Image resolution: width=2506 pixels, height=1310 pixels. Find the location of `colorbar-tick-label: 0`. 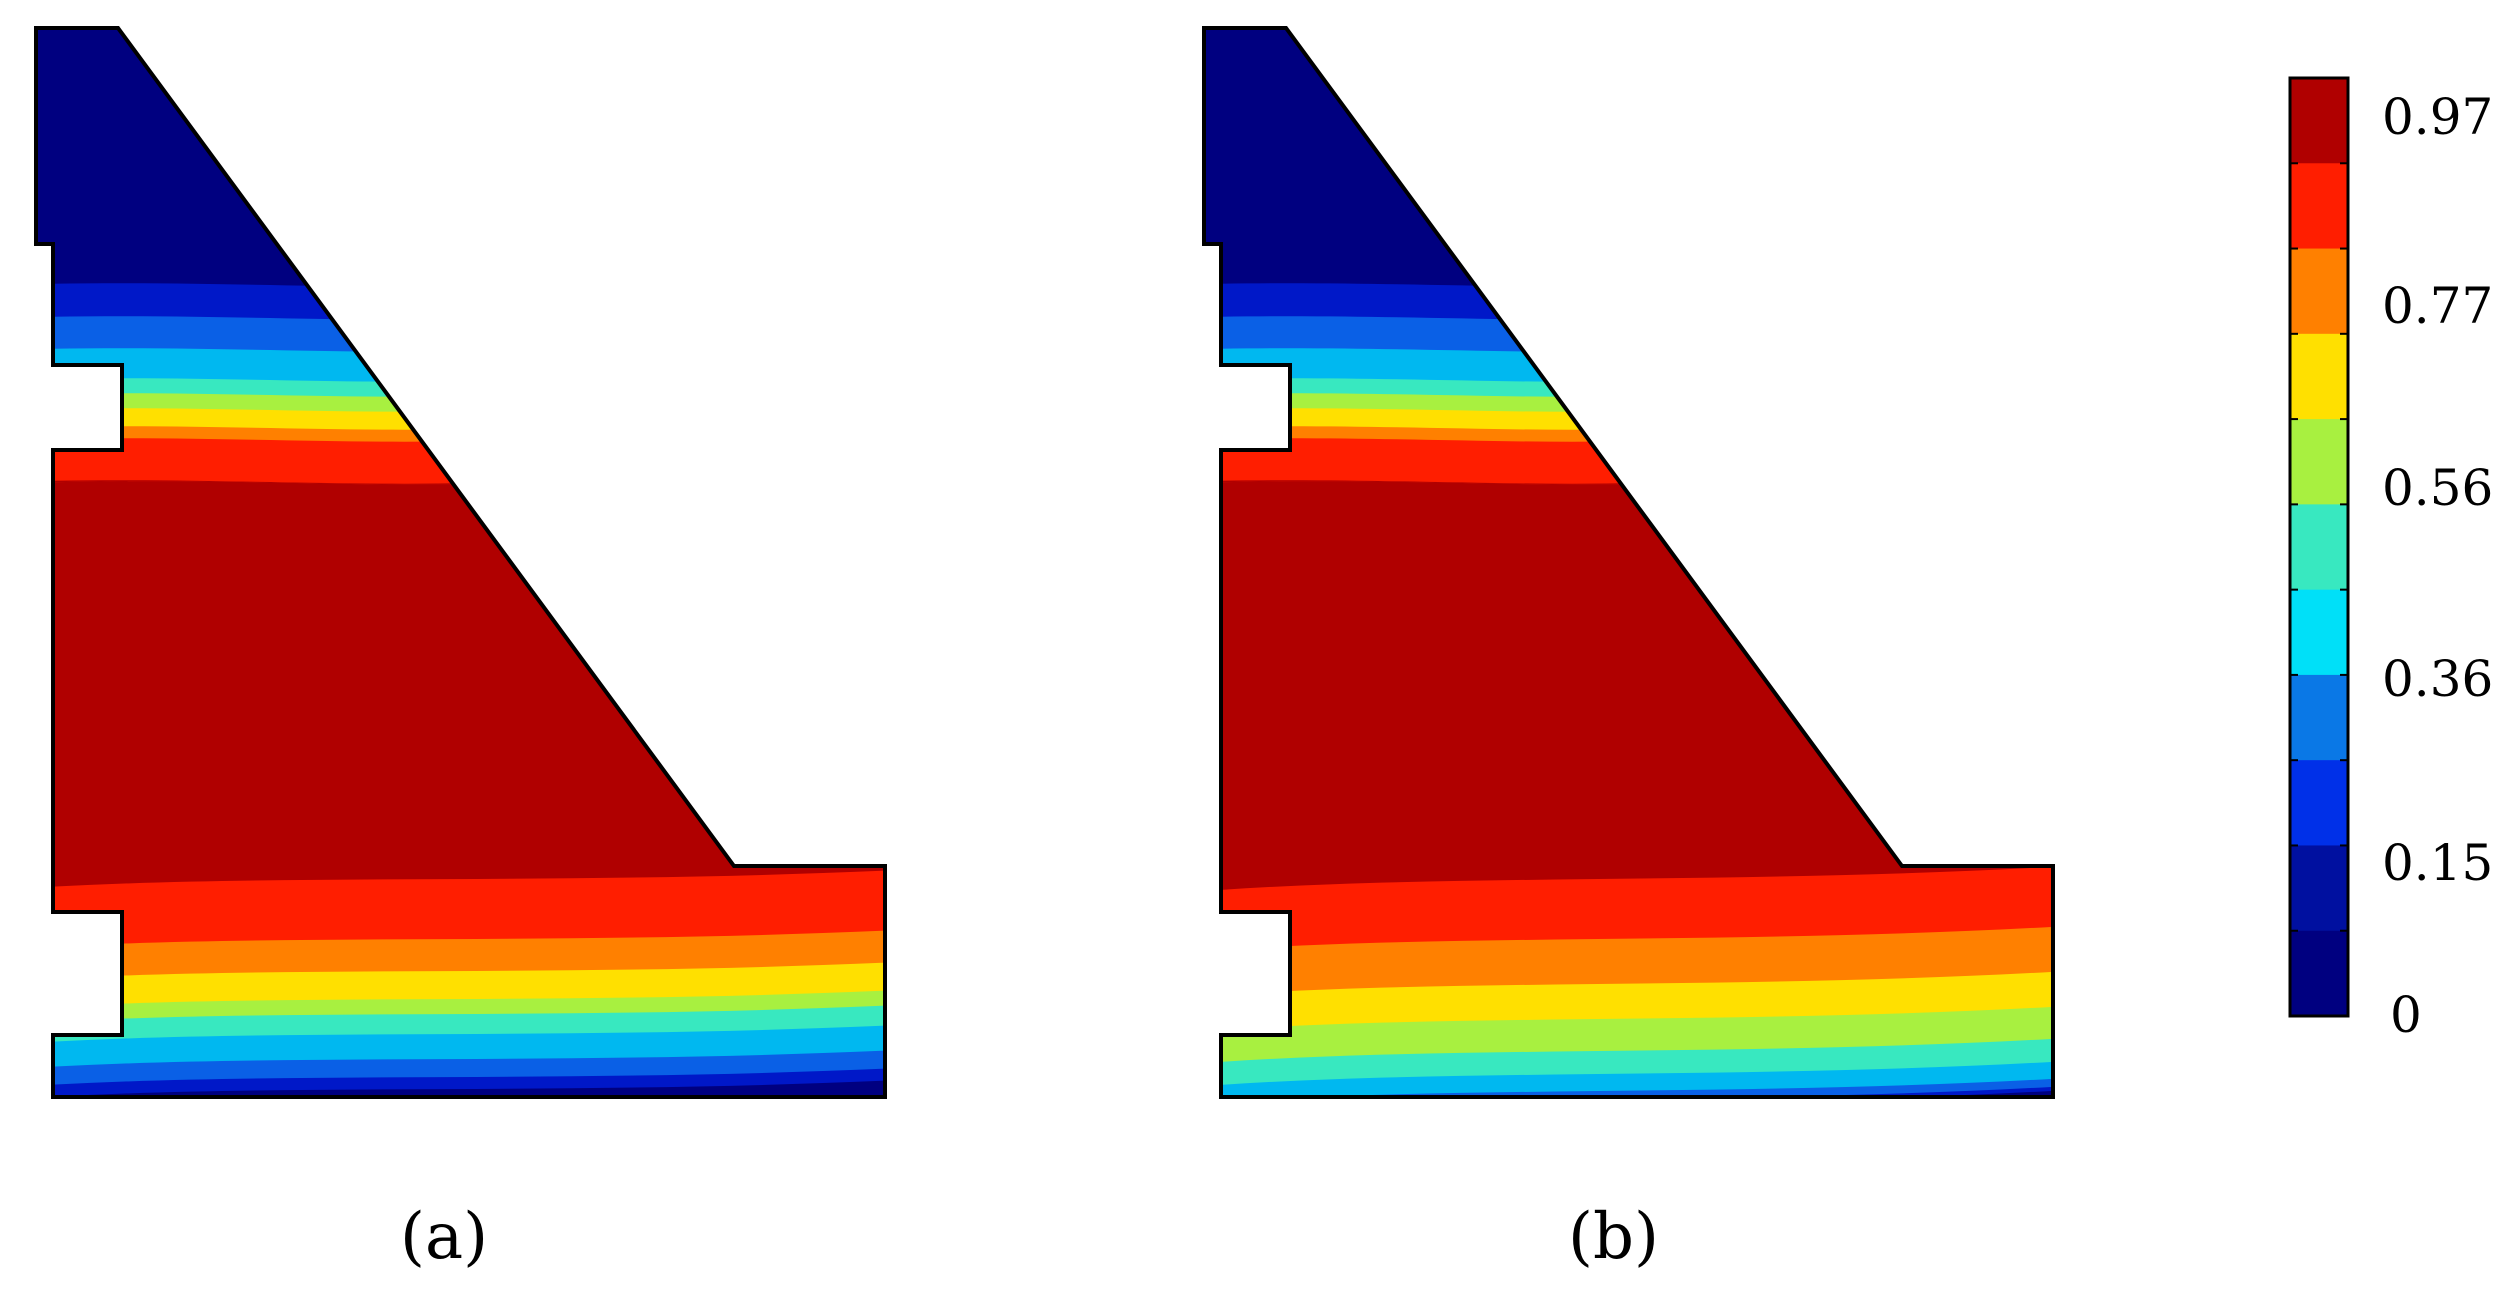

colorbar-tick-label: 0 is located at coordinates (2406, 1015).